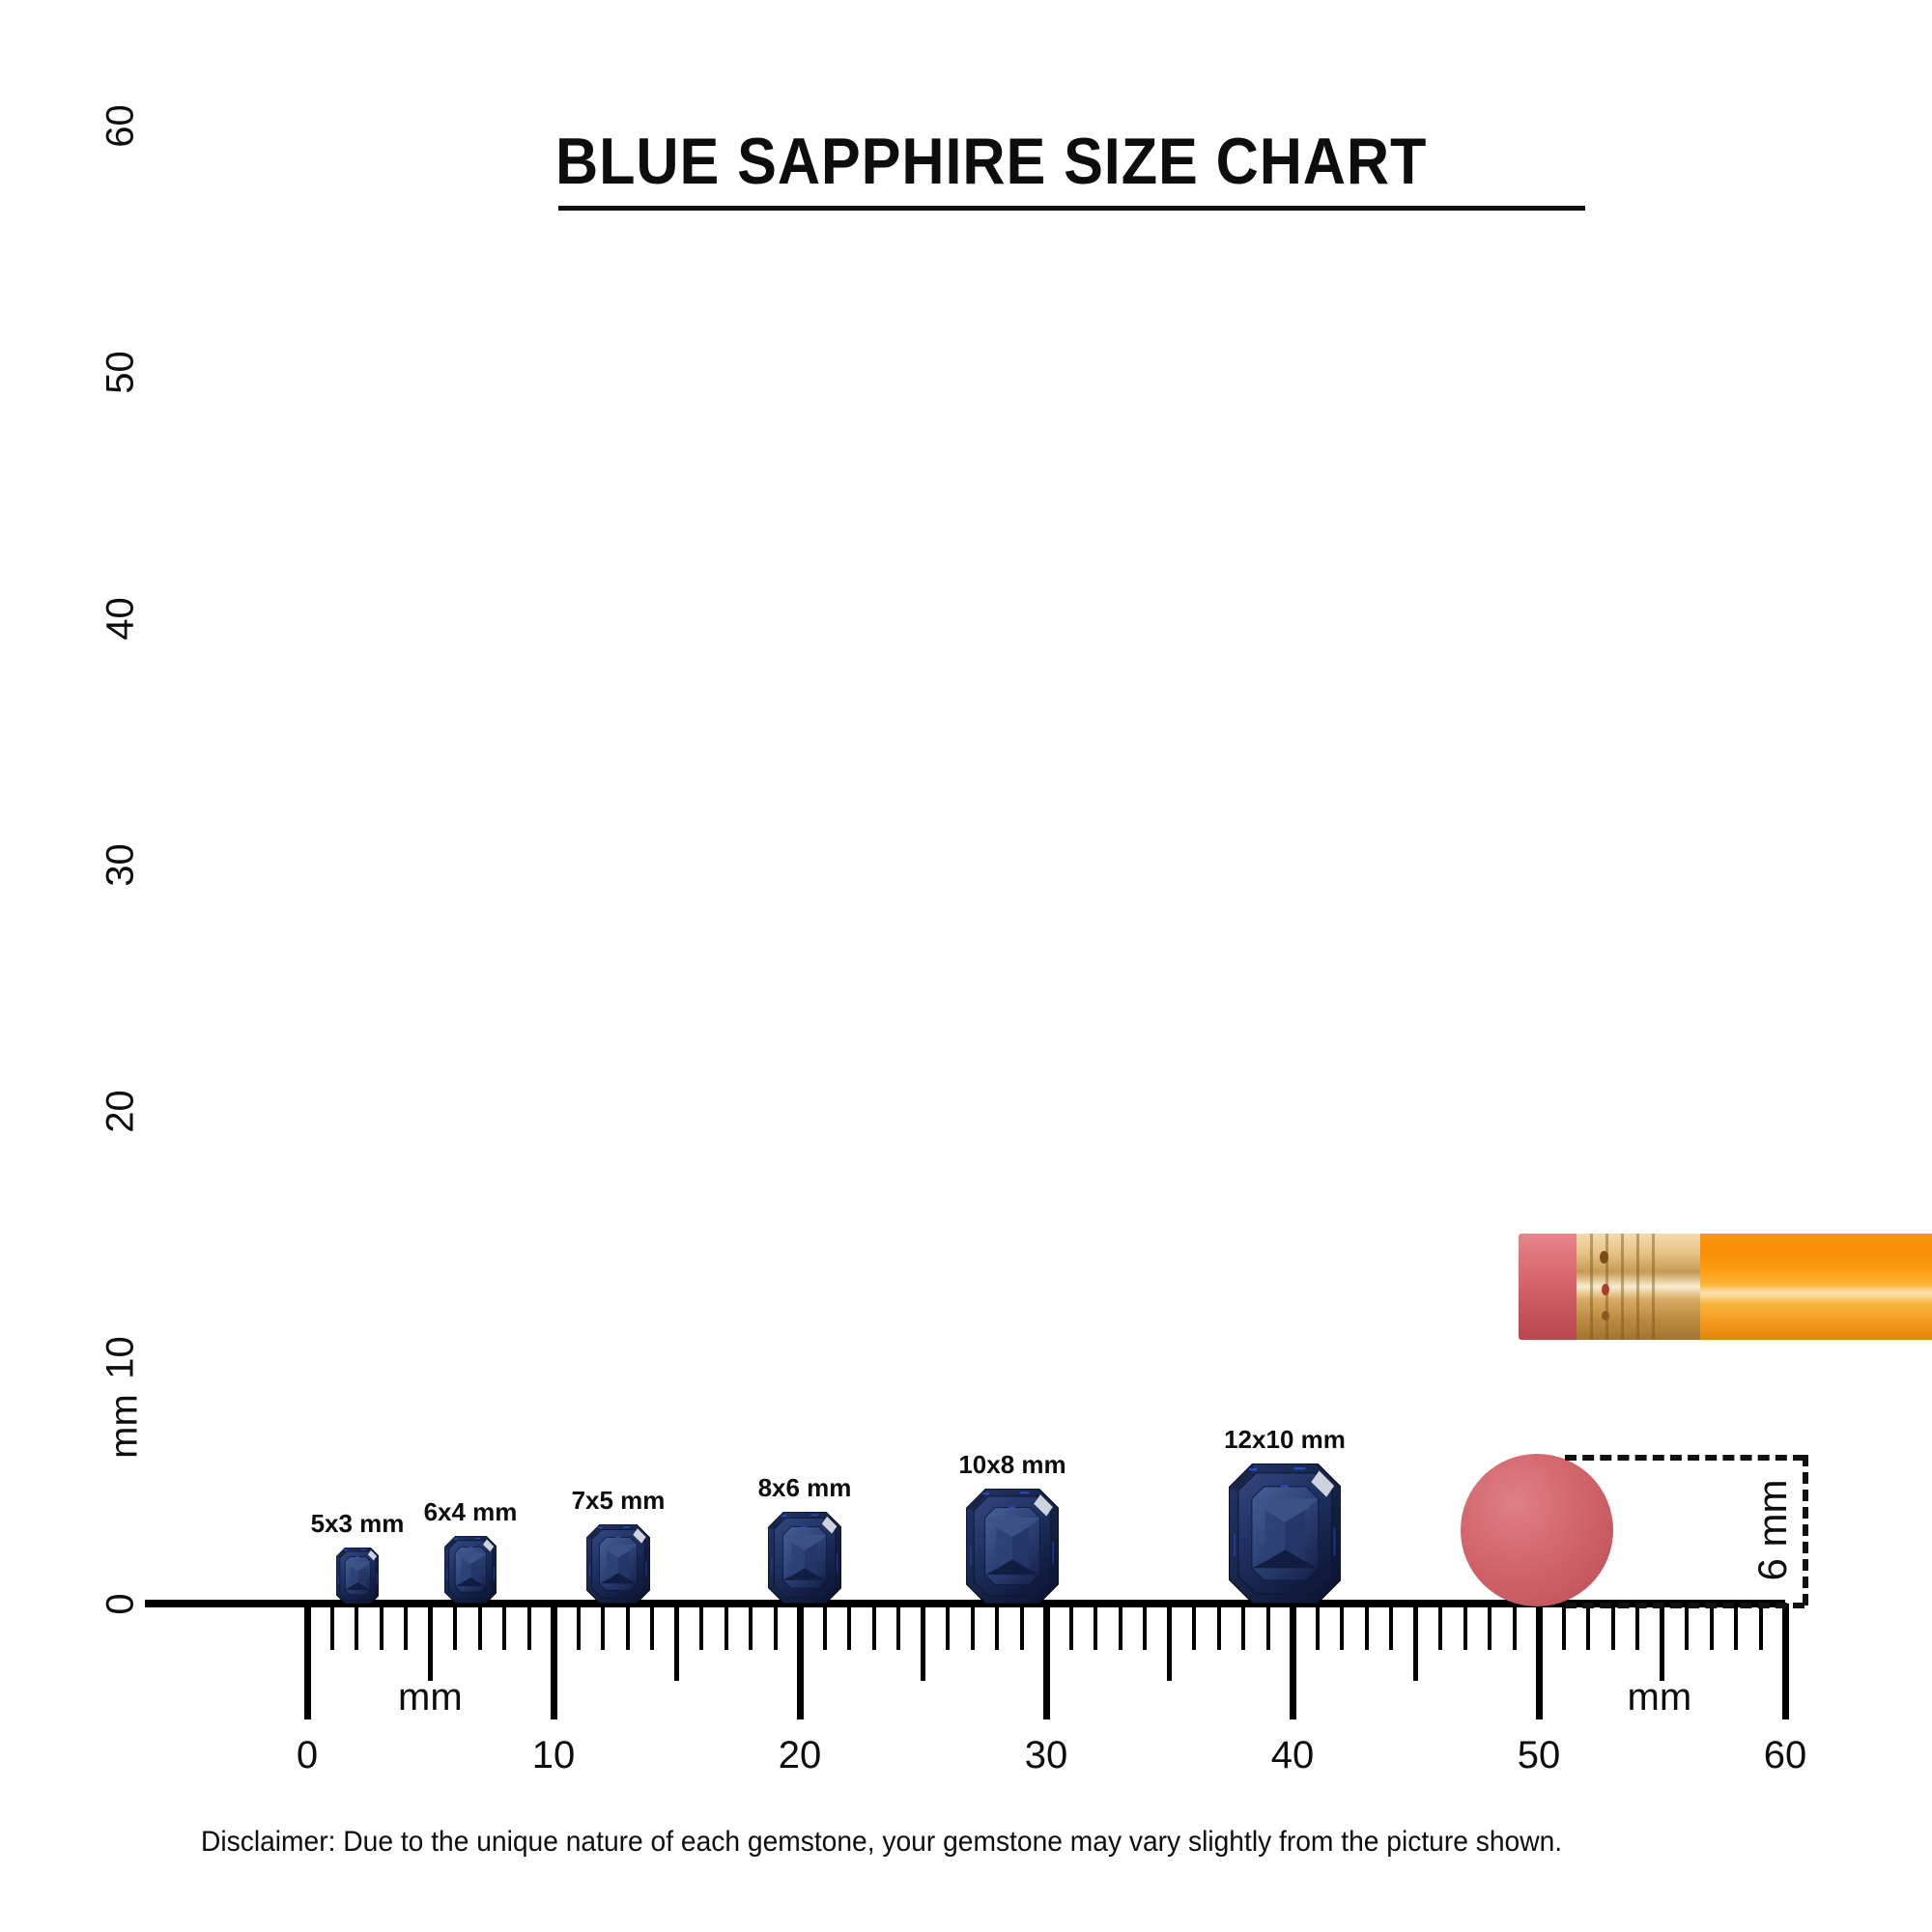  What do you see at coordinates (1292, 1755) in the screenshot?
I see `hruler-label: 40` at bounding box center [1292, 1755].